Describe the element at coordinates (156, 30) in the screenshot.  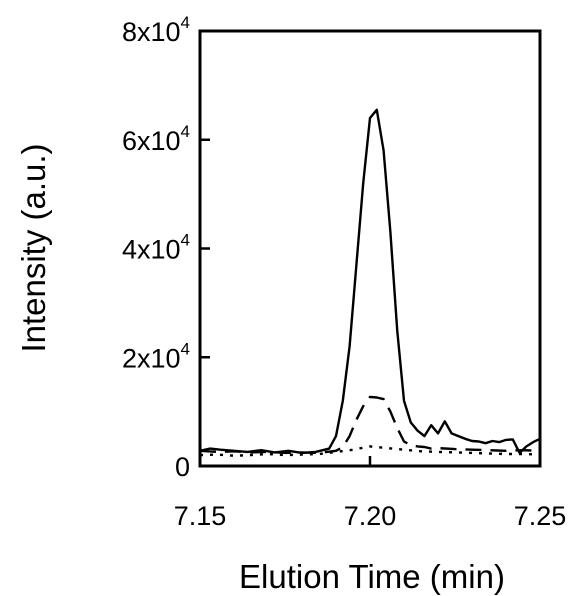
I see `y-tick-label: 8x10⁴` at that location.